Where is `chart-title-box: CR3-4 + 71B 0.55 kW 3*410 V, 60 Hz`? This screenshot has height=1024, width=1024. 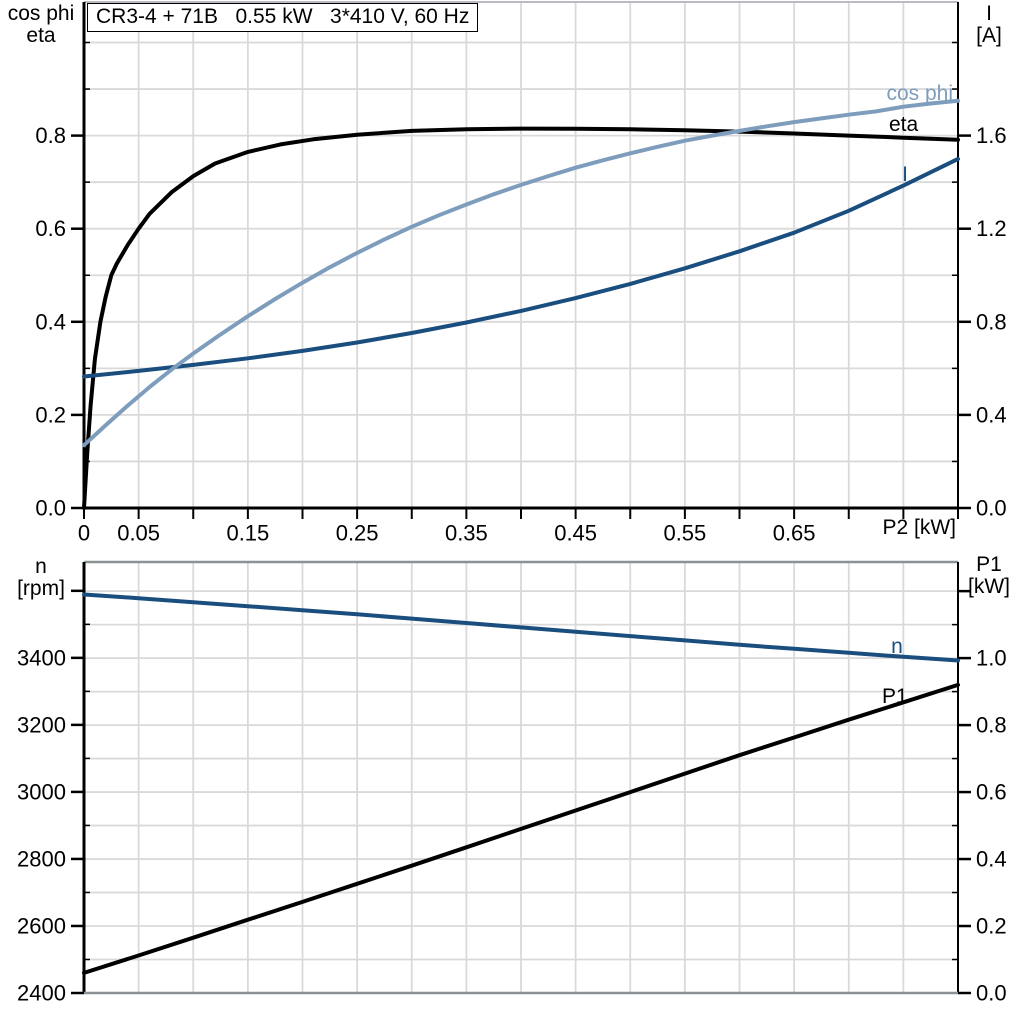 chart-title-box: CR3-4 + 71B 0.55 kW 3*410 V, 60 Hz is located at coordinates (283, 17).